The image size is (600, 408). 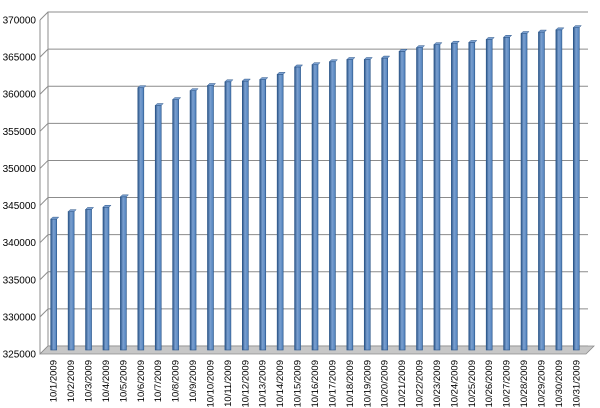 I want to click on y-tick-label: 365000, so click(x=20, y=58).